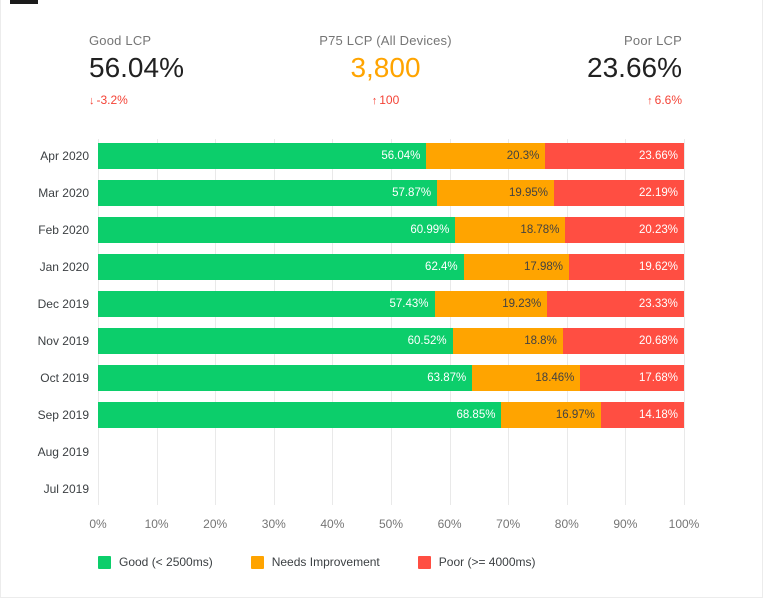 Image resolution: width=763 pixels, height=598 pixels. What do you see at coordinates (625, 524) in the screenshot?
I see `x-axis-tick-label: 90%` at bounding box center [625, 524].